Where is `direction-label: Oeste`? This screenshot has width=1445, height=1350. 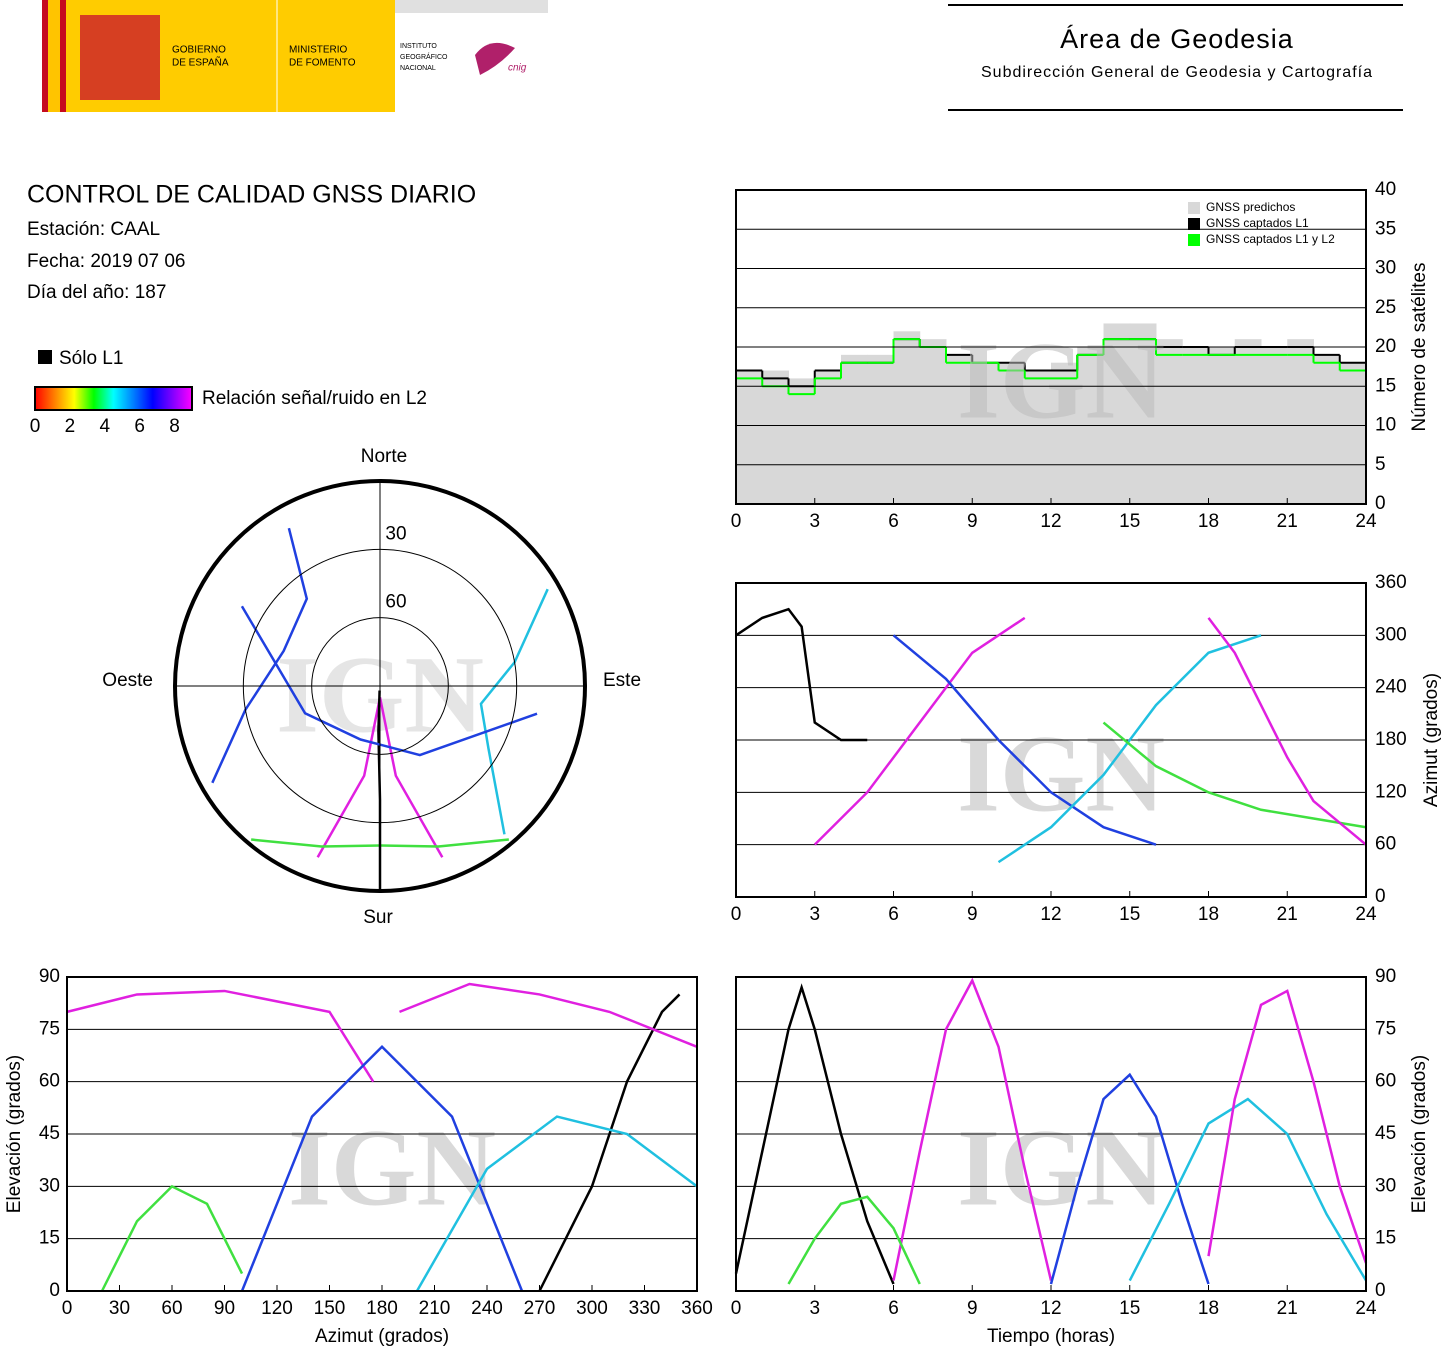
direction-label: Oeste is located at coordinates (127, 680).